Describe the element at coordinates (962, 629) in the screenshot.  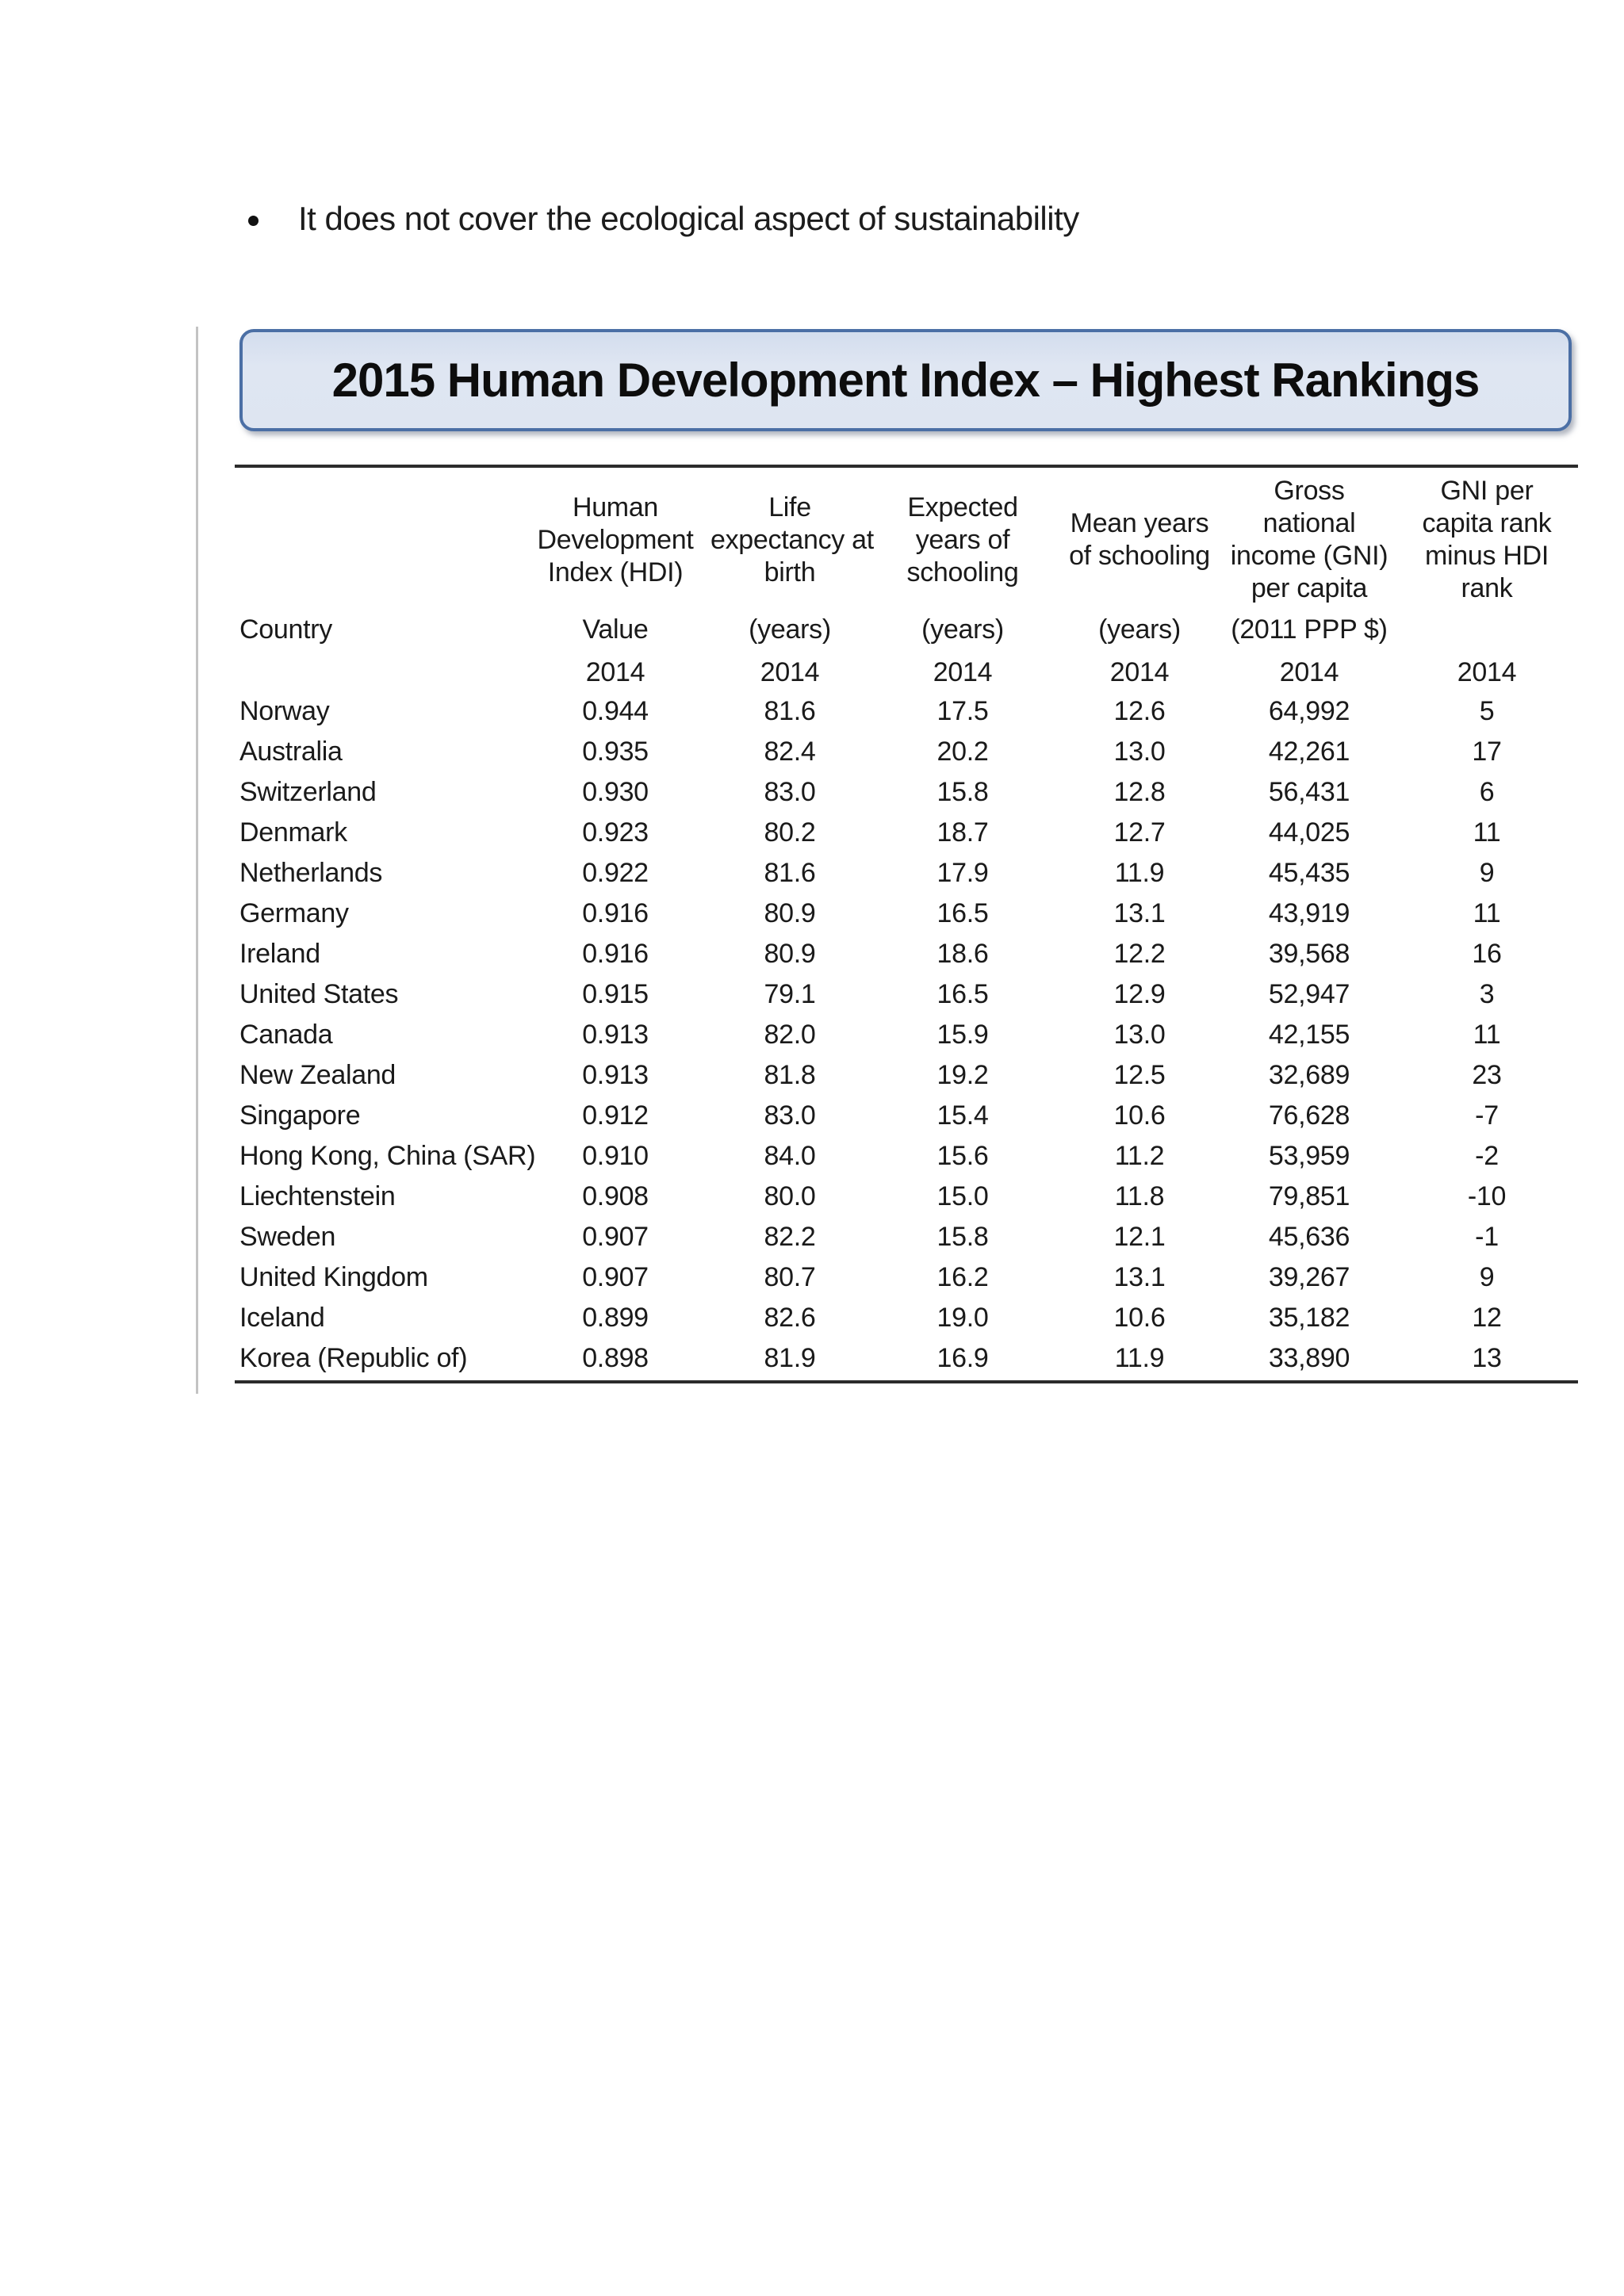
I see `unit-cell-expected_schooling: (years)` at that location.